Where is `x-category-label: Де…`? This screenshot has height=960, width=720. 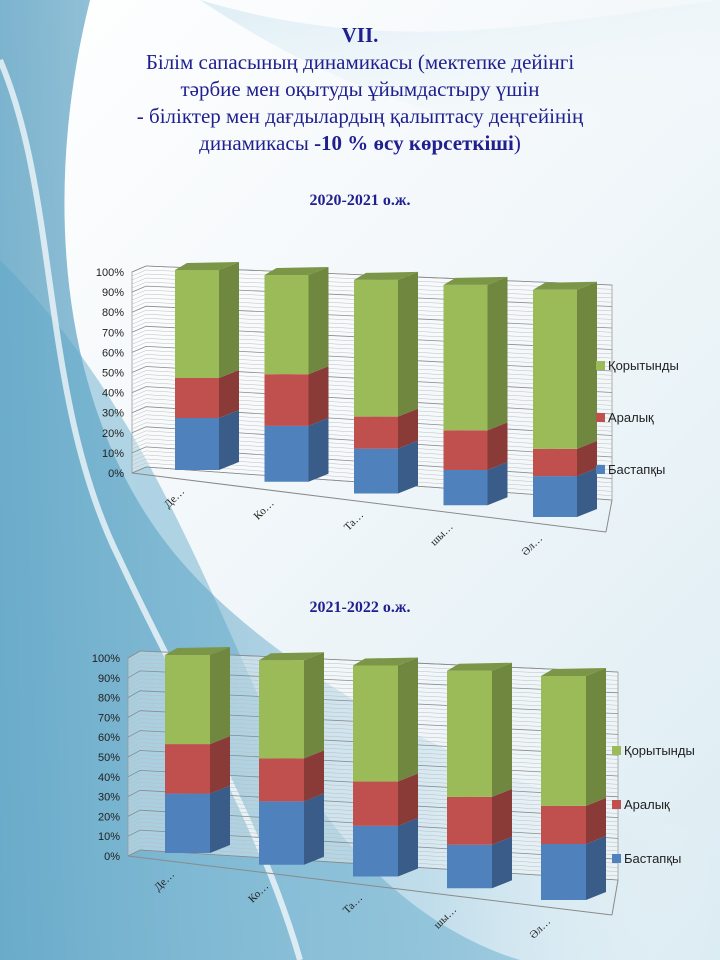
x-category-label: Де… is located at coordinates (164, 881).